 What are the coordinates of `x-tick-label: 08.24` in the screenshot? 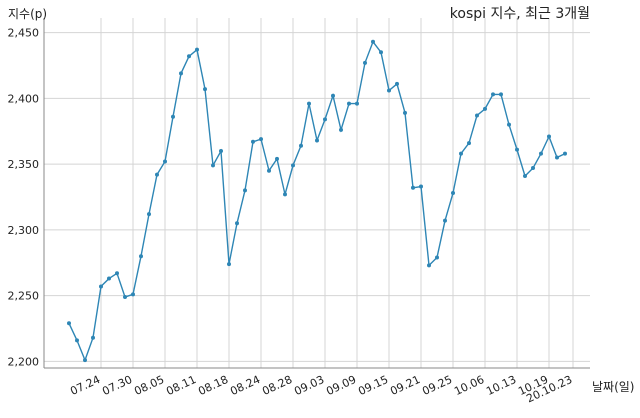 It's located at (245, 385).